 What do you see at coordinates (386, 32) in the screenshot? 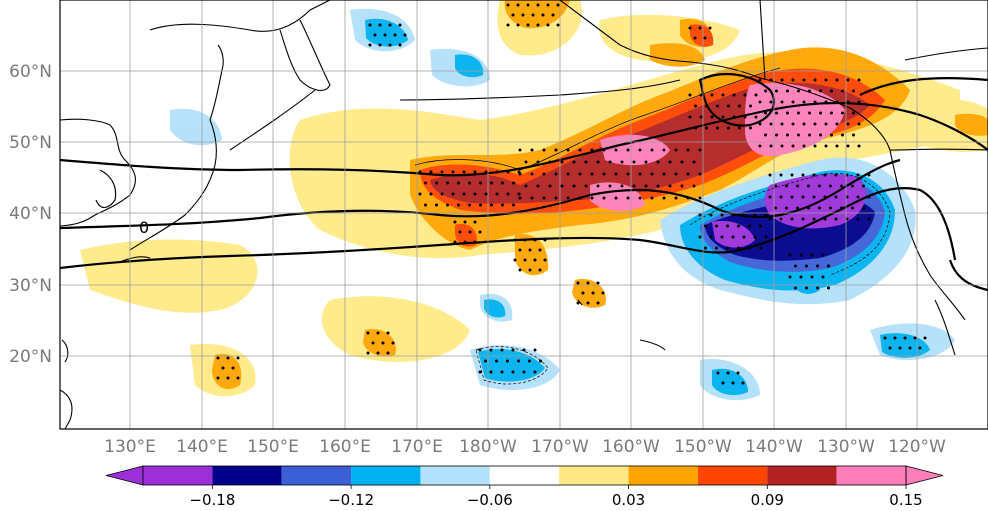
I see `shade-cyan-n1` at bounding box center [386, 32].